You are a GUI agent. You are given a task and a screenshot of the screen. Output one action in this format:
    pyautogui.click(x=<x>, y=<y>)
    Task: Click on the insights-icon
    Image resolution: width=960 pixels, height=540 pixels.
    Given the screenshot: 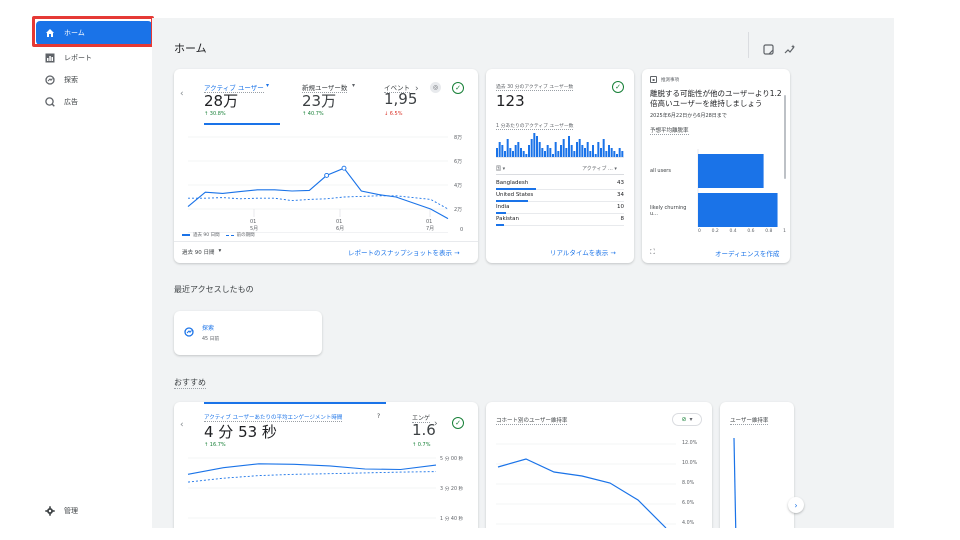 What is the action you would take?
    pyautogui.click(x=790, y=49)
    